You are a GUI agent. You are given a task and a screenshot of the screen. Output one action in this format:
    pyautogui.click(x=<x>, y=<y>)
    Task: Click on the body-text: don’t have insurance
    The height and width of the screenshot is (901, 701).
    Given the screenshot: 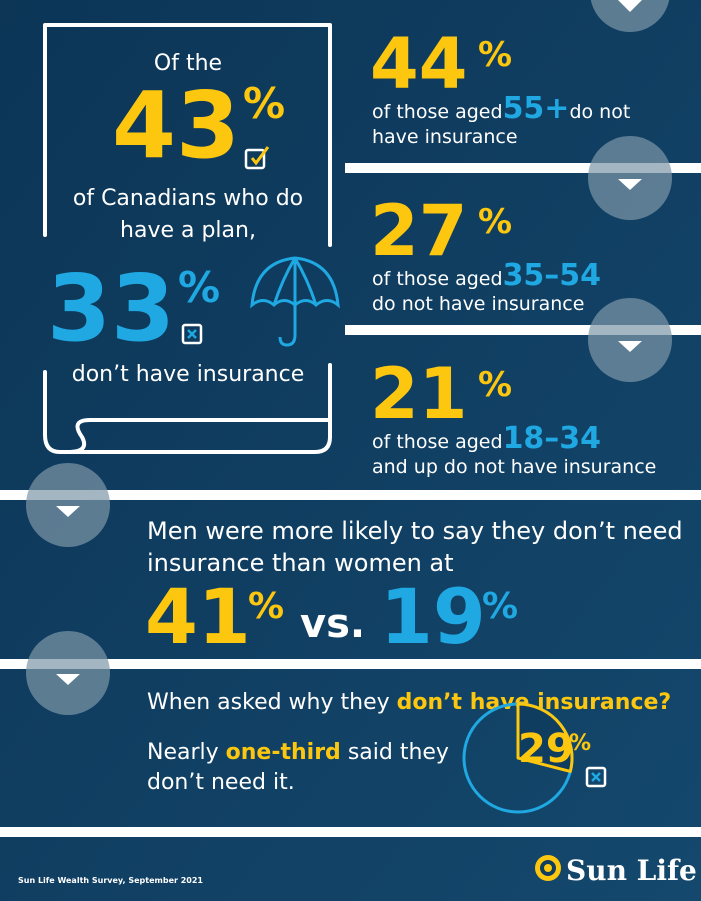 What is the action you would take?
    pyautogui.click(x=188, y=374)
    